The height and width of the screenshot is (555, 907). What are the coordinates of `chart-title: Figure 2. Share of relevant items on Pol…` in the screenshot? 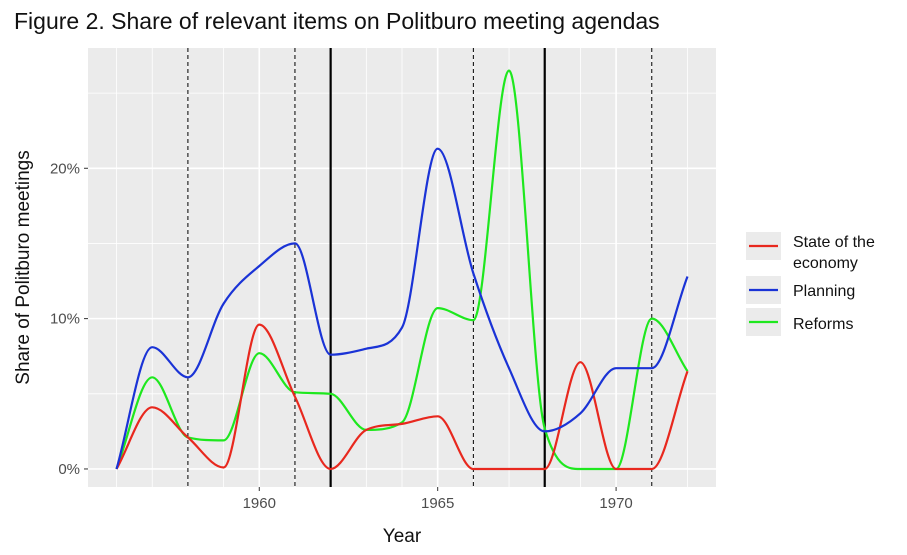 It's located at (337, 21).